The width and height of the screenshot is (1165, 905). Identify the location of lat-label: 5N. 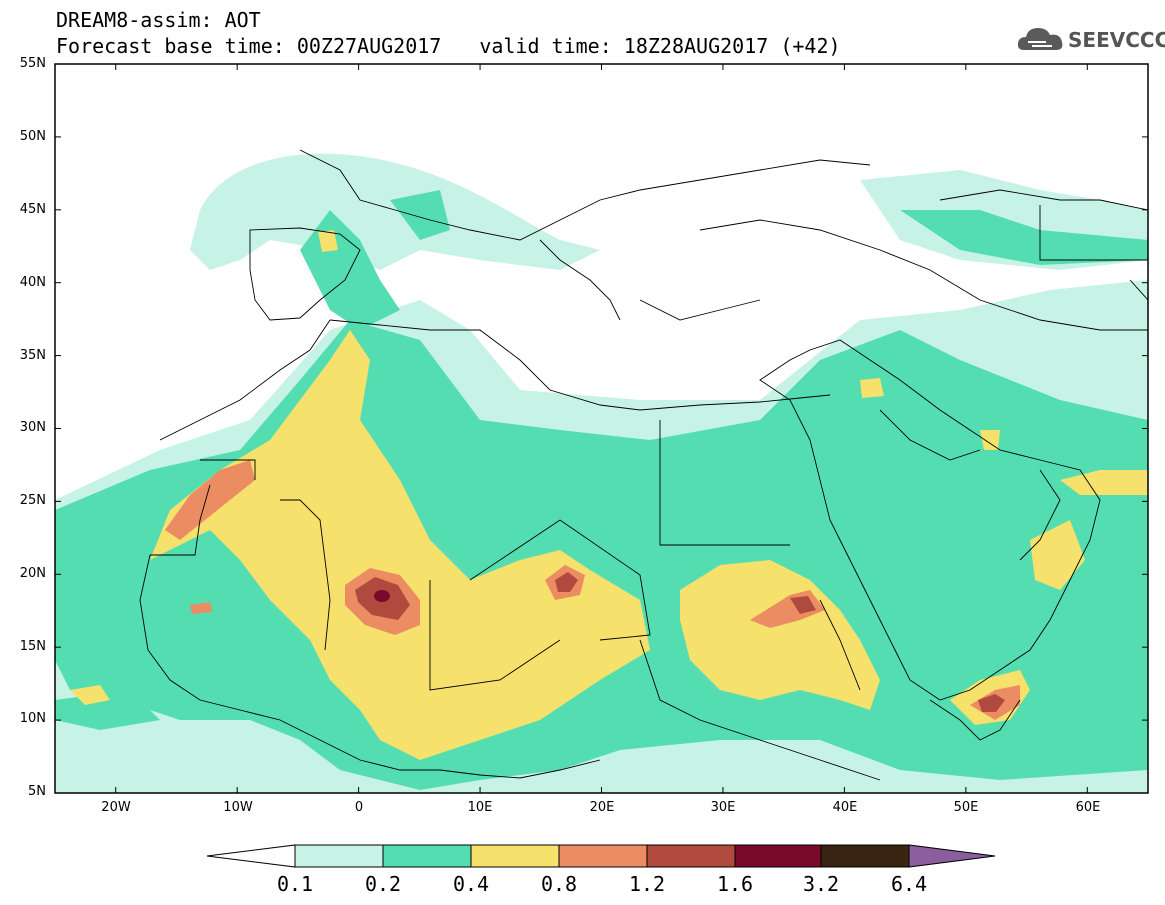
(37, 791).